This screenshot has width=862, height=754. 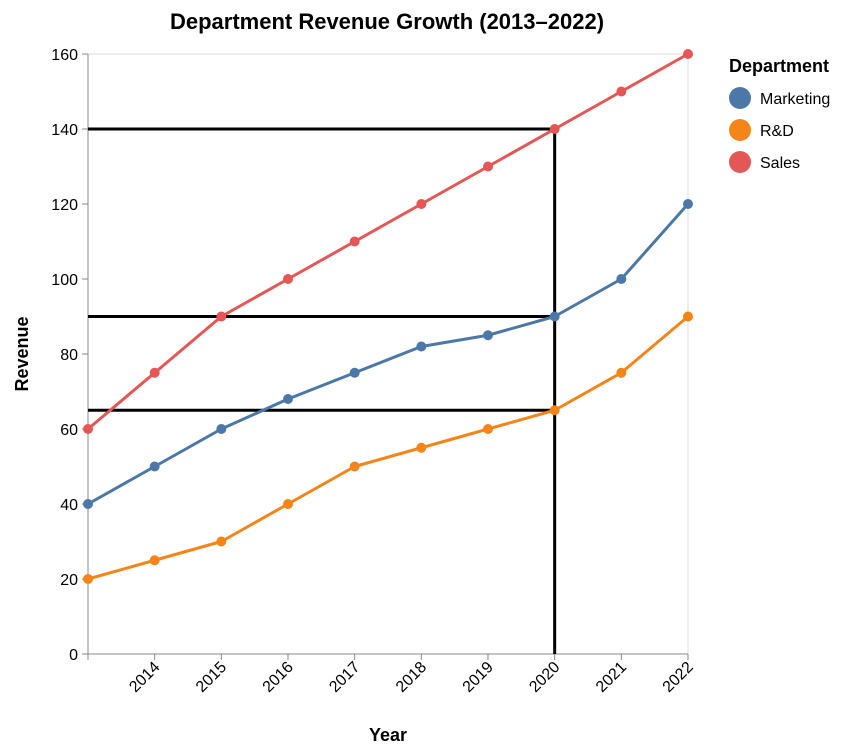 What do you see at coordinates (388, 735) in the screenshot?
I see `x-axis-title: Year` at bounding box center [388, 735].